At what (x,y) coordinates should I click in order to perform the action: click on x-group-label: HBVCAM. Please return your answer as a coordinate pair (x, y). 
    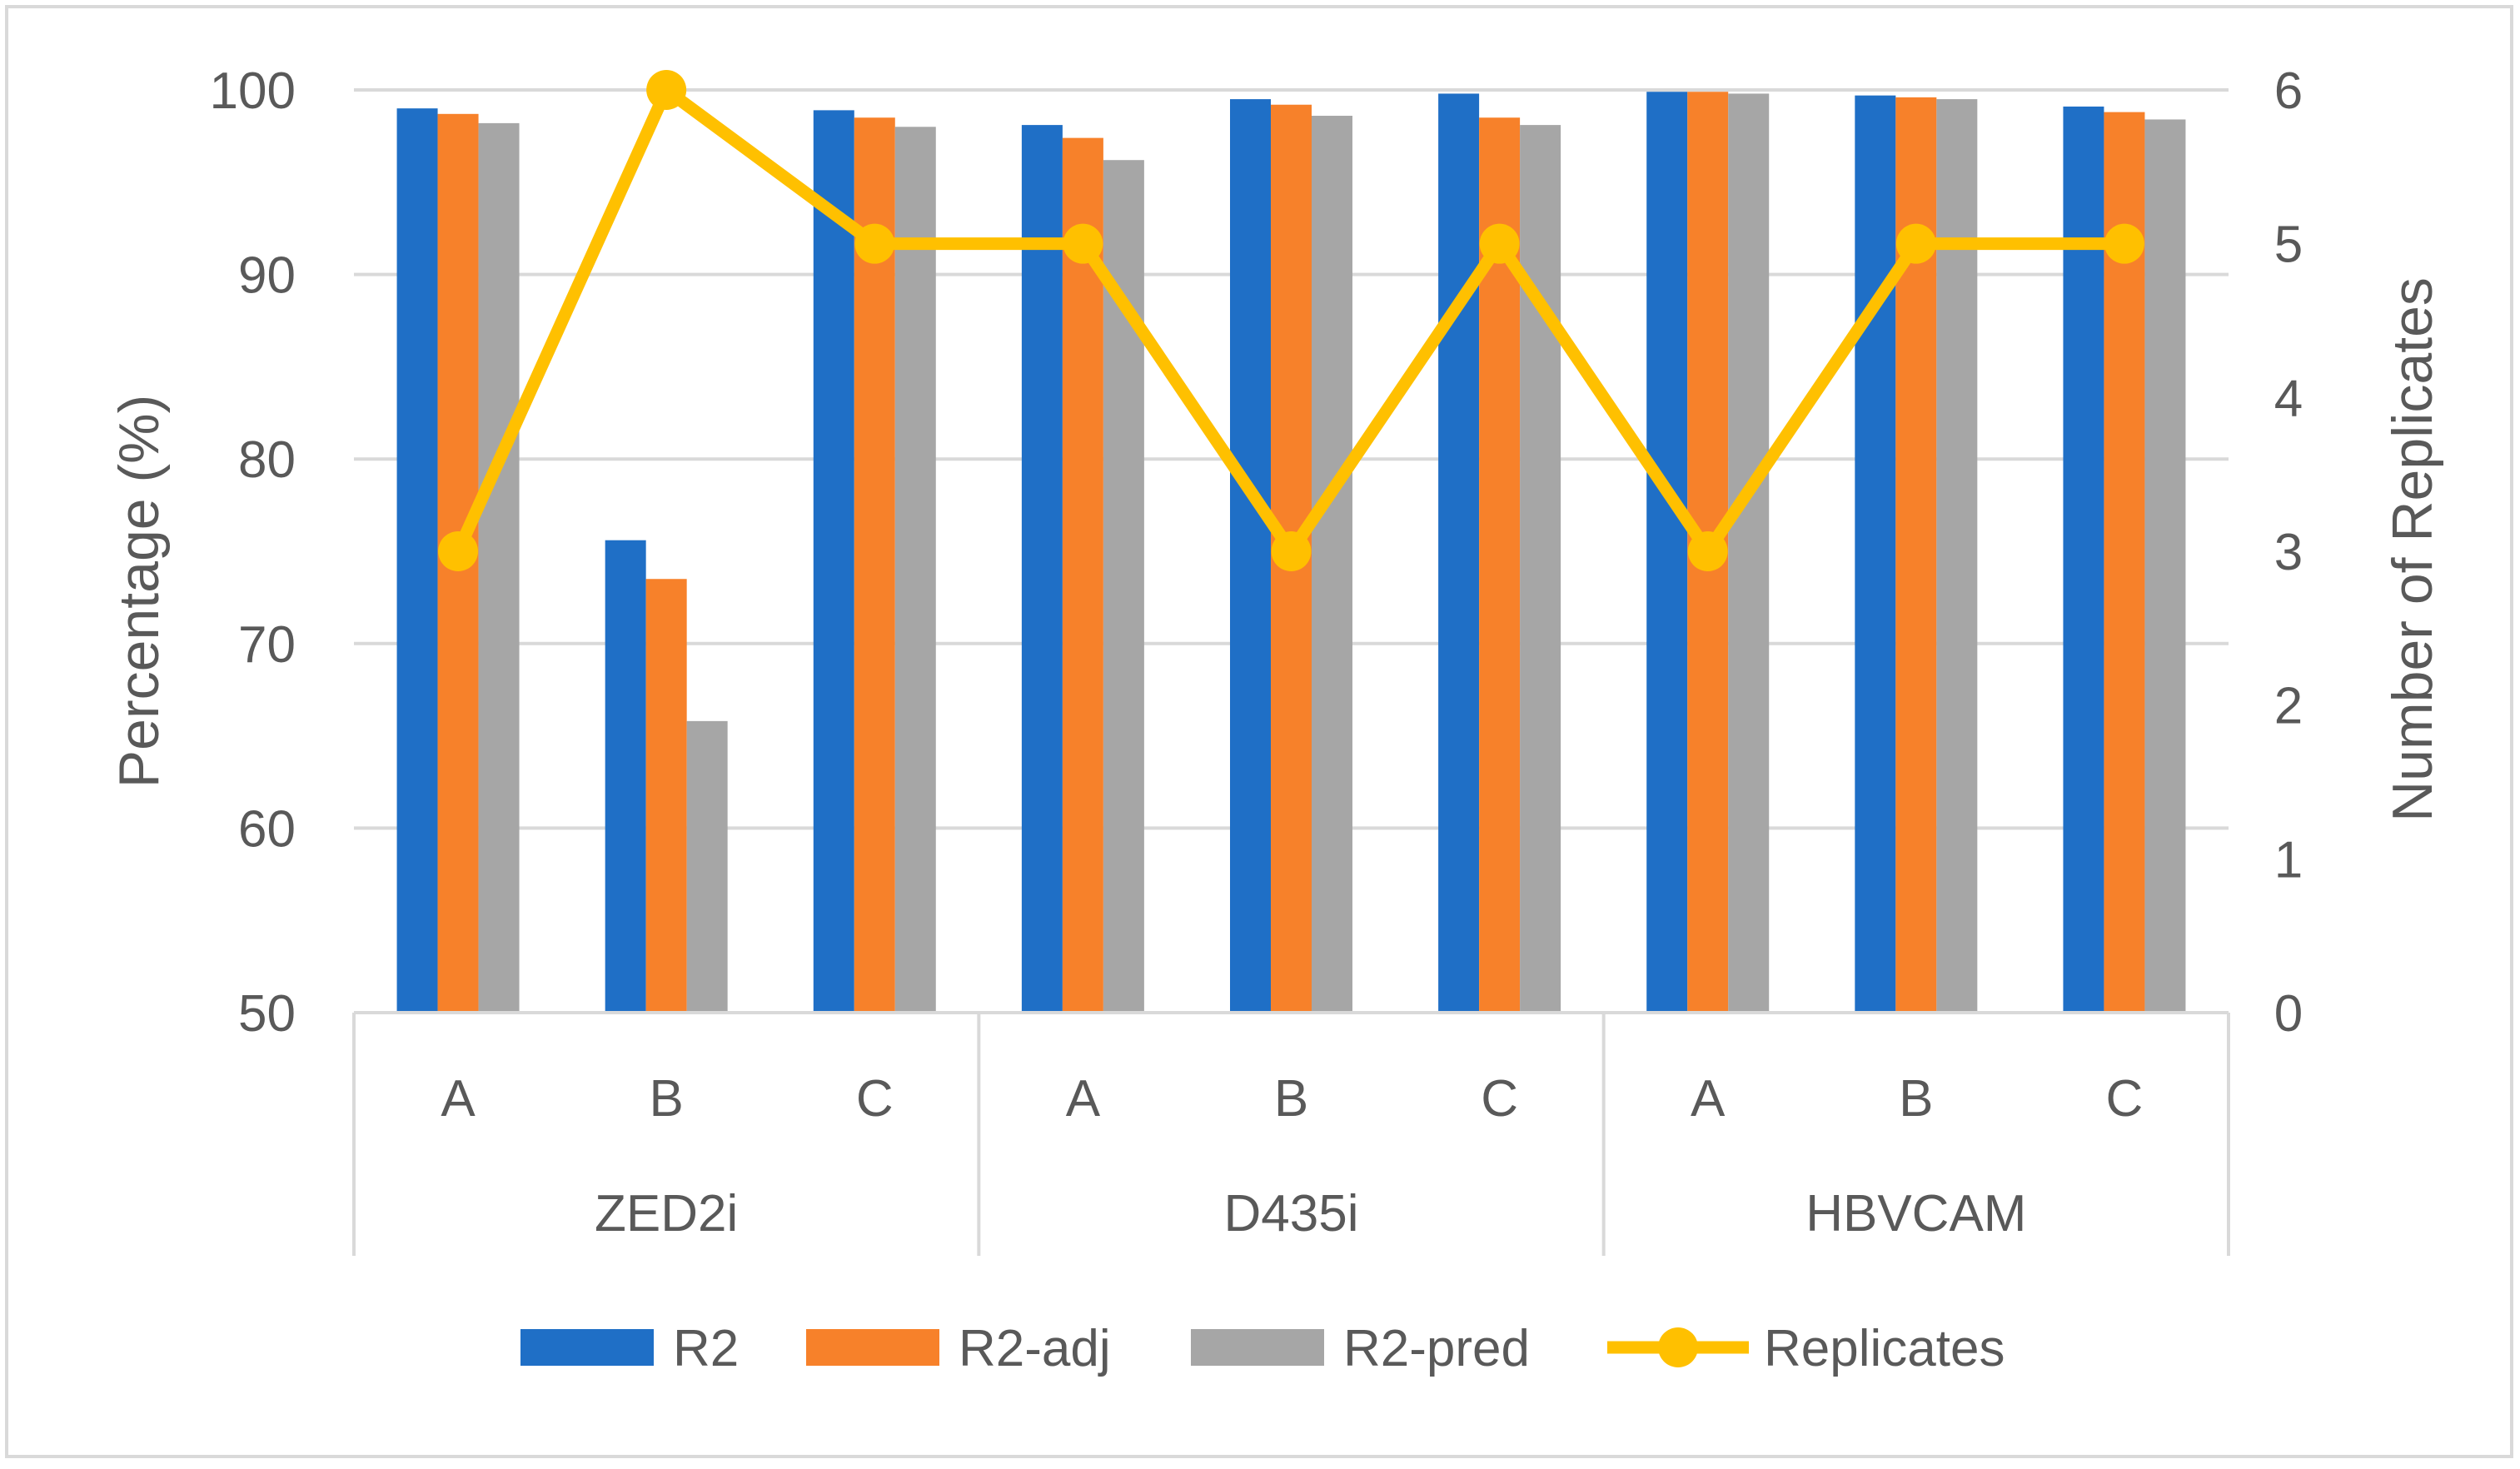
    Looking at the image, I should click on (1915, 1213).